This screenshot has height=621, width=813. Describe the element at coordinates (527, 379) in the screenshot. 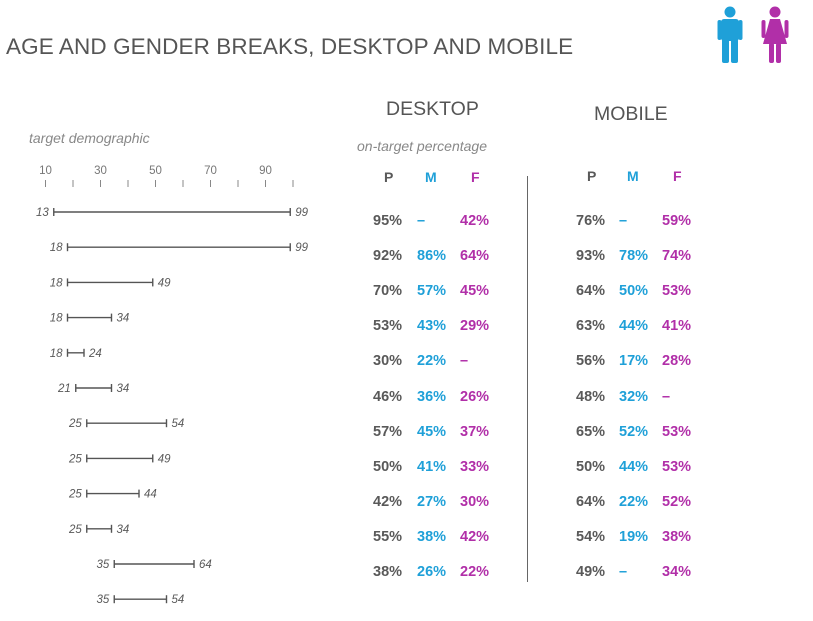

I see `column-divider` at that location.